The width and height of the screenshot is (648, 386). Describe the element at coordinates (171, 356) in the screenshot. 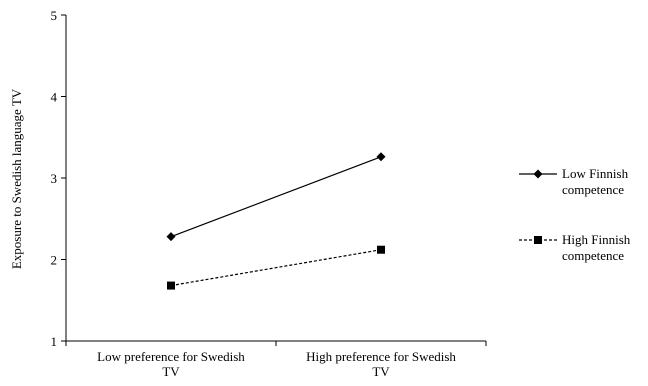

I see `x-category-label-line: Low preference for Swedish` at that location.